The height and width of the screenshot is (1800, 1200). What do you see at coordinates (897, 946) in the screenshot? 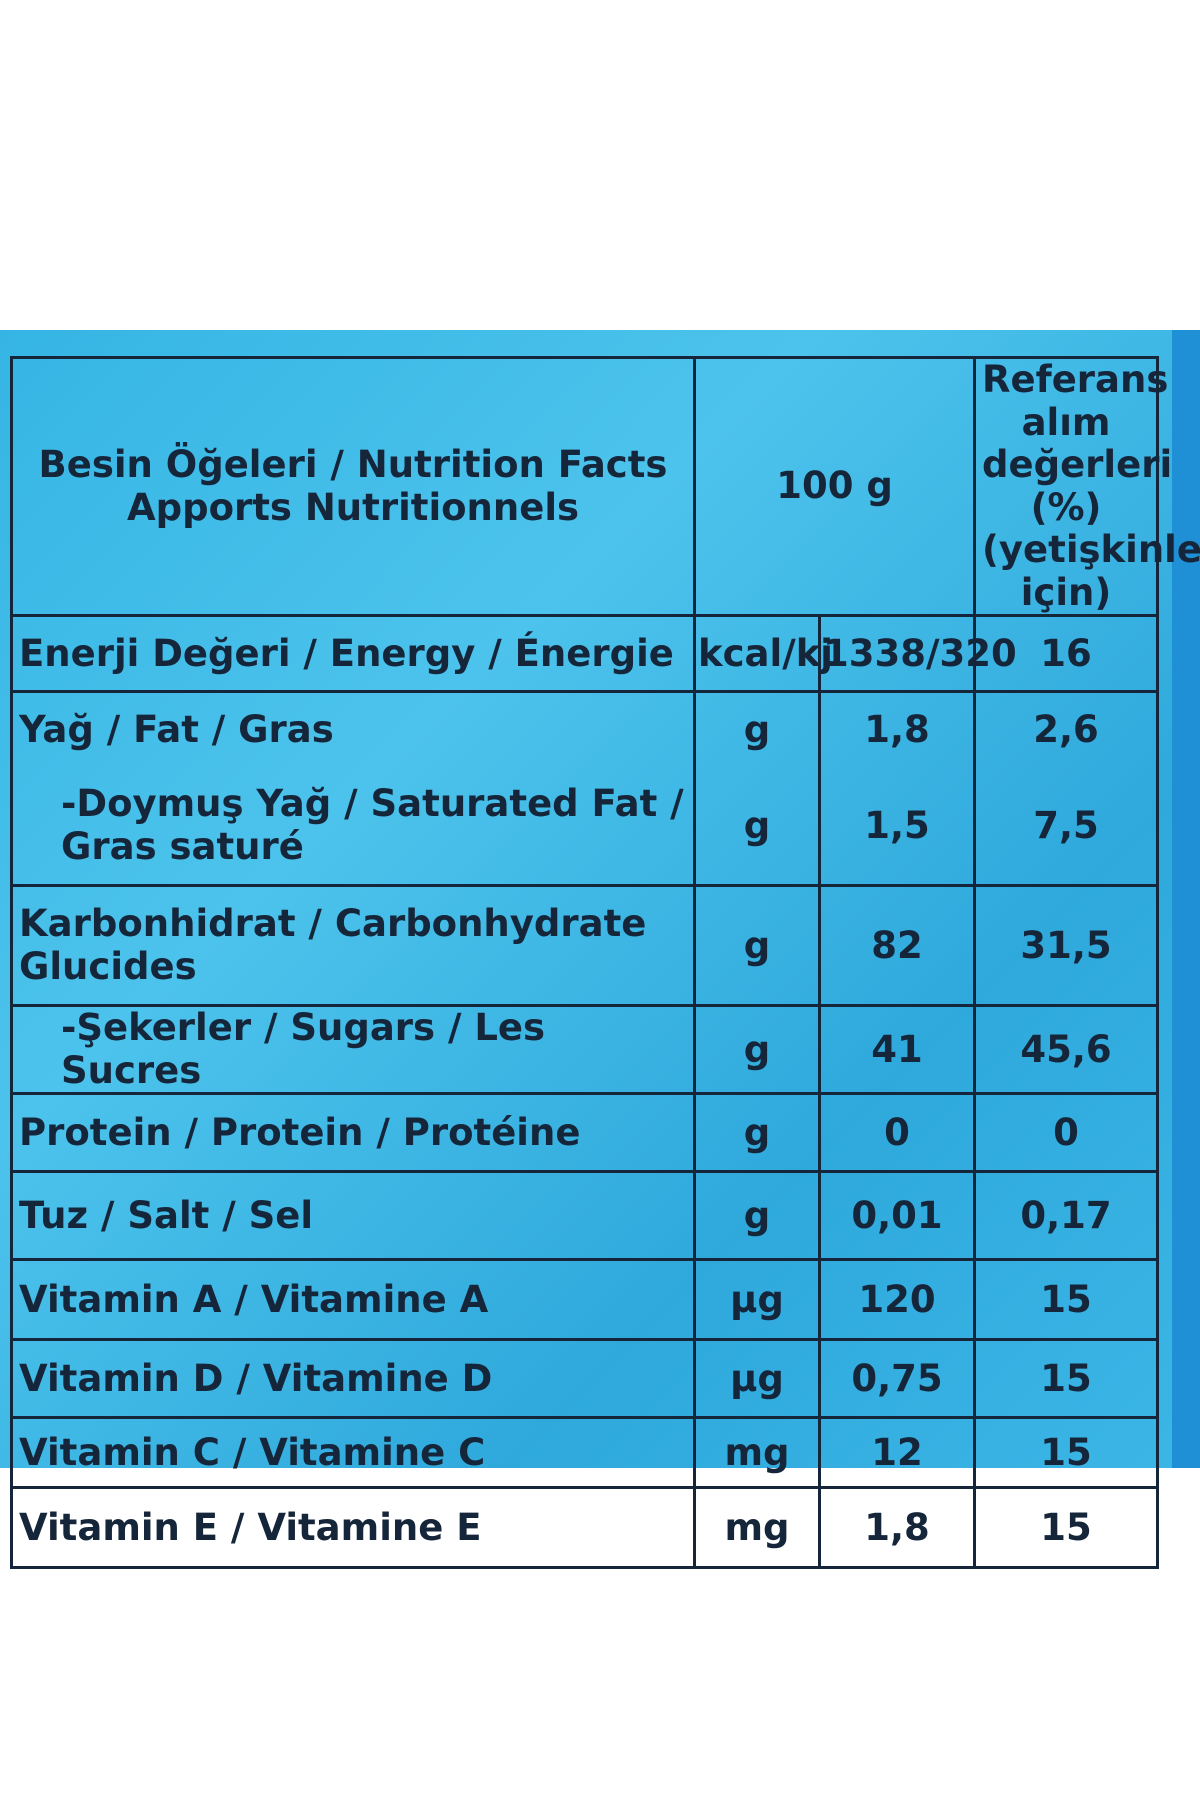
I see `nutrient-value: 82` at bounding box center [897, 946].